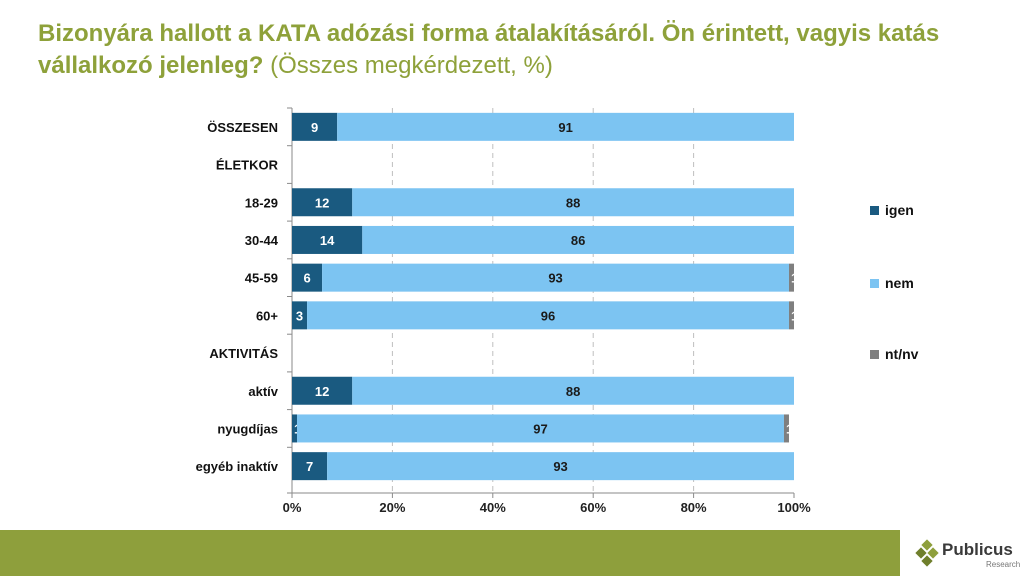 This screenshot has width=1024, height=576. I want to click on legend-swatch-ntnv, so click(874, 354).